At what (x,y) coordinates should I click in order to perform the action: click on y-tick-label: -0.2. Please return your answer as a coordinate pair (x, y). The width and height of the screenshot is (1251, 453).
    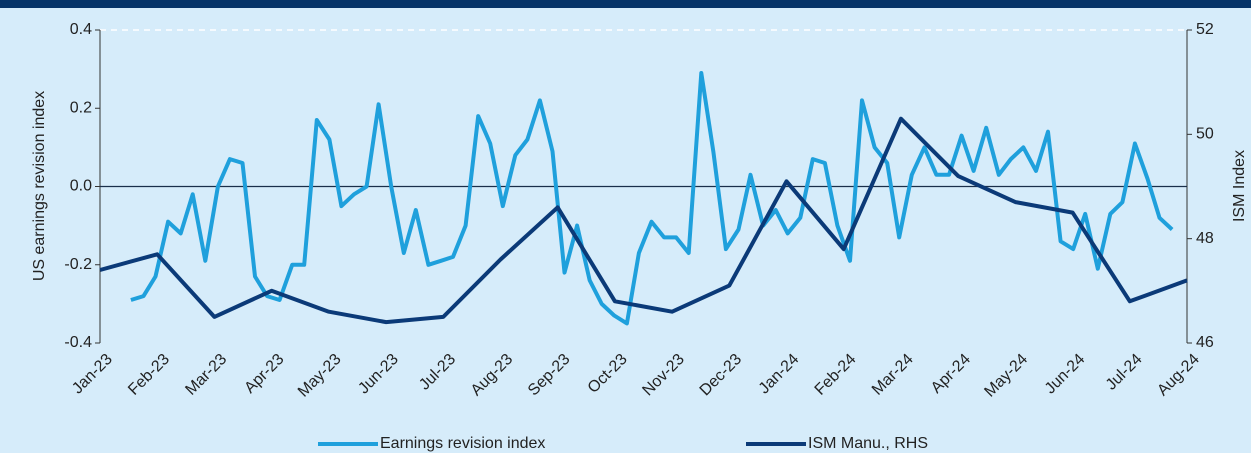
    Looking at the image, I should click on (78, 264).